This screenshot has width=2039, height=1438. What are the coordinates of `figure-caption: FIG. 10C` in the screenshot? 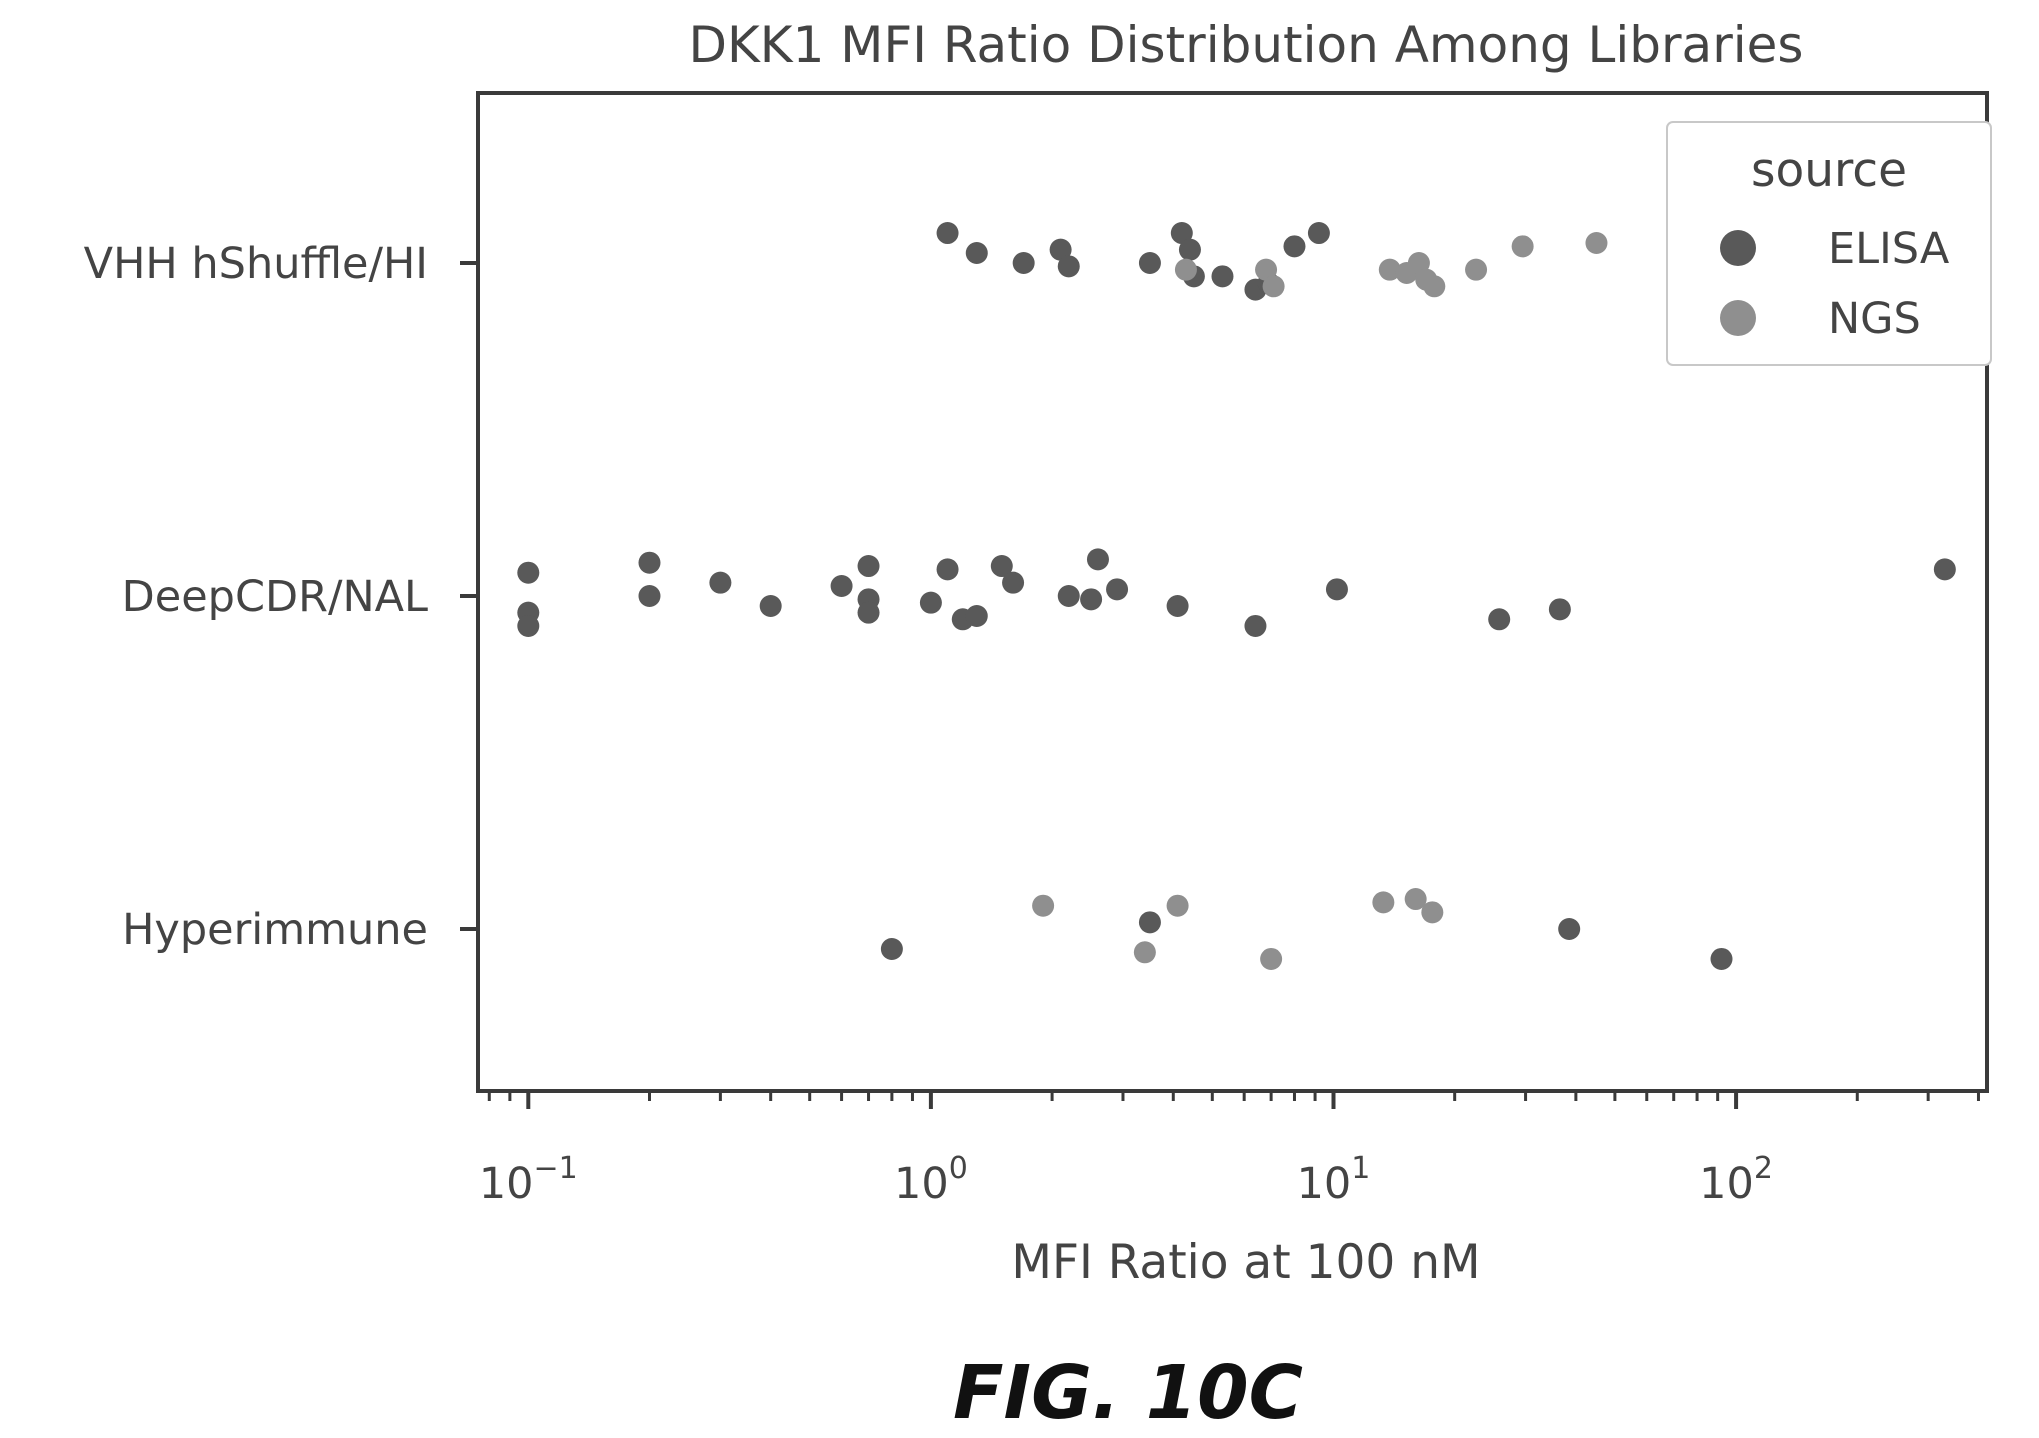 It's located at (1128, 1393).